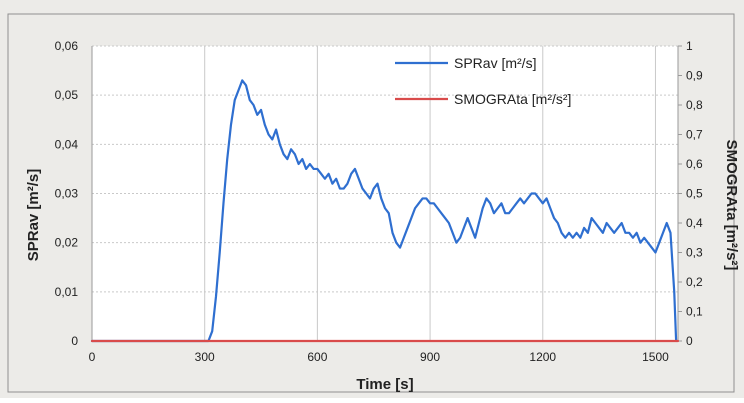  What do you see at coordinates (689, 341) in the screenshot?
I see `y2-tick-label: 0` at bounding box center [689, 341].